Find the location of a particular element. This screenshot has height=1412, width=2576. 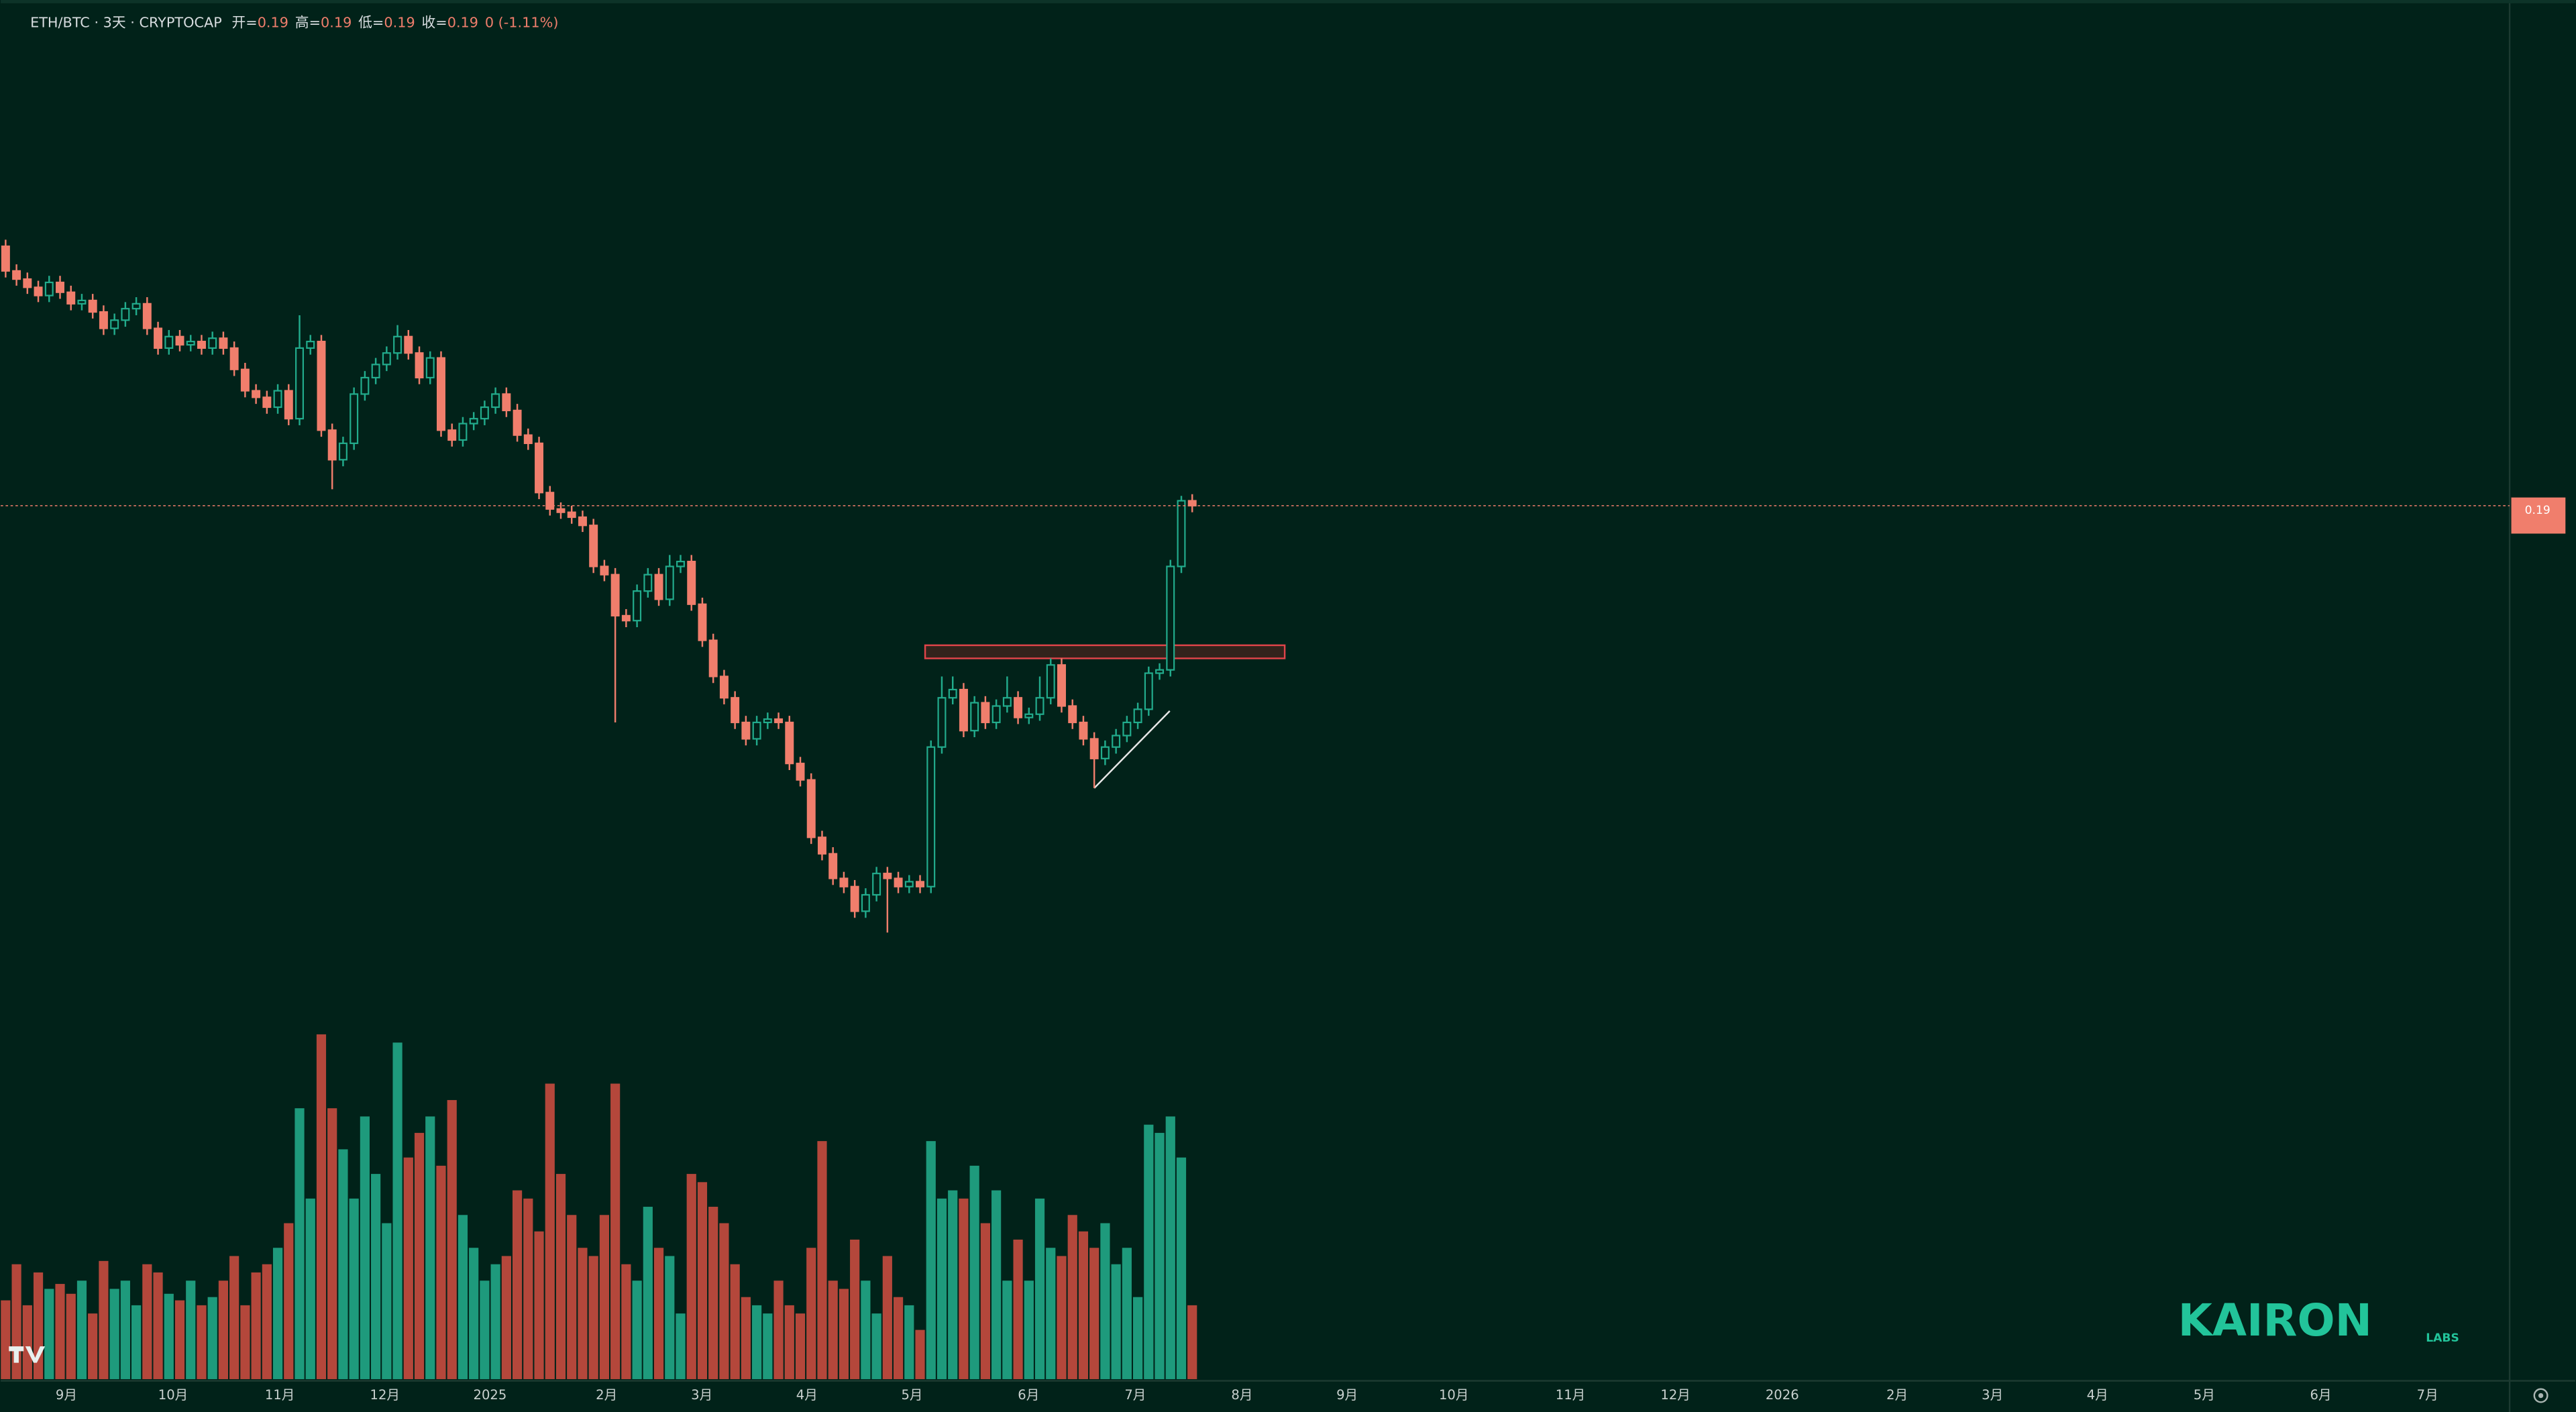

x-tick-label: 2月 is located at coordinates (1897, 1395).